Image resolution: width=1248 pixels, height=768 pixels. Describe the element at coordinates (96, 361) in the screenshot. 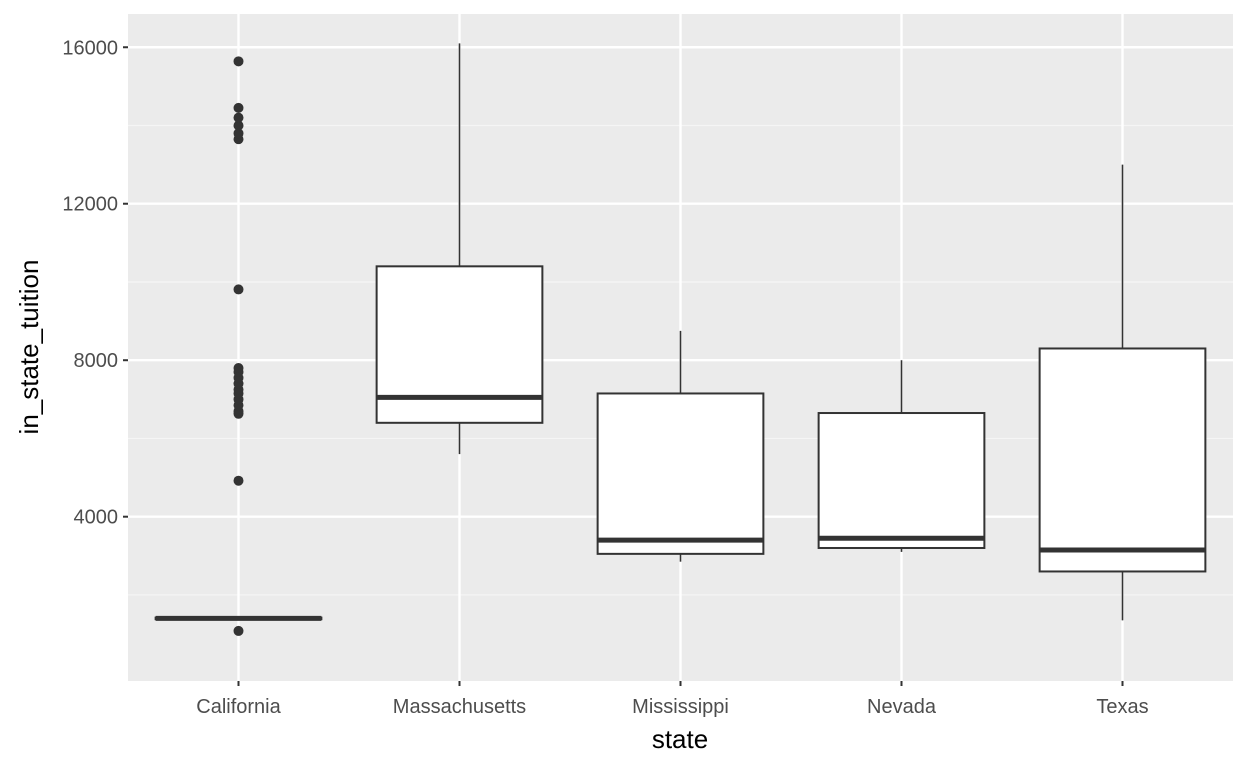

I see `y-tick-label: 8000` at that location.